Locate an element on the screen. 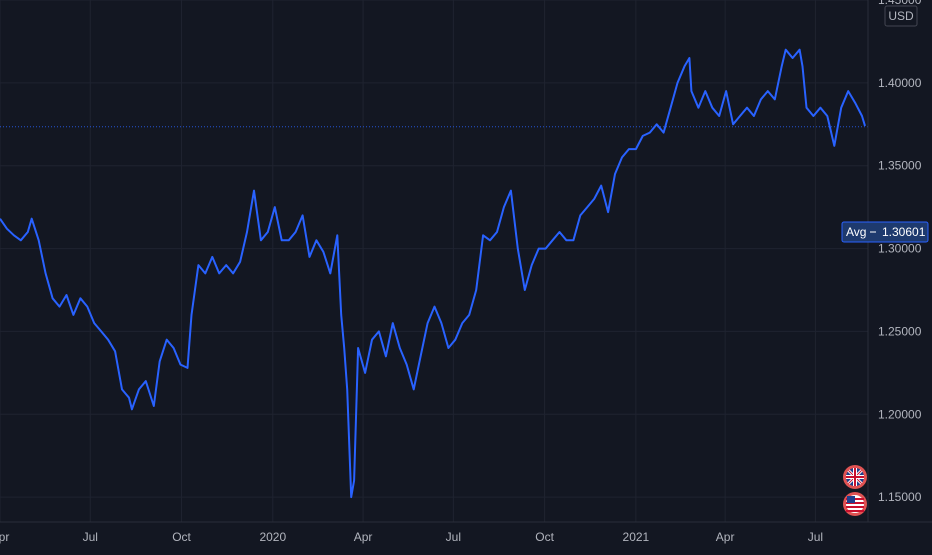 The height and width of the screenshot is (555, 932). currency-badge: USD is located at coordinates (901, 16).